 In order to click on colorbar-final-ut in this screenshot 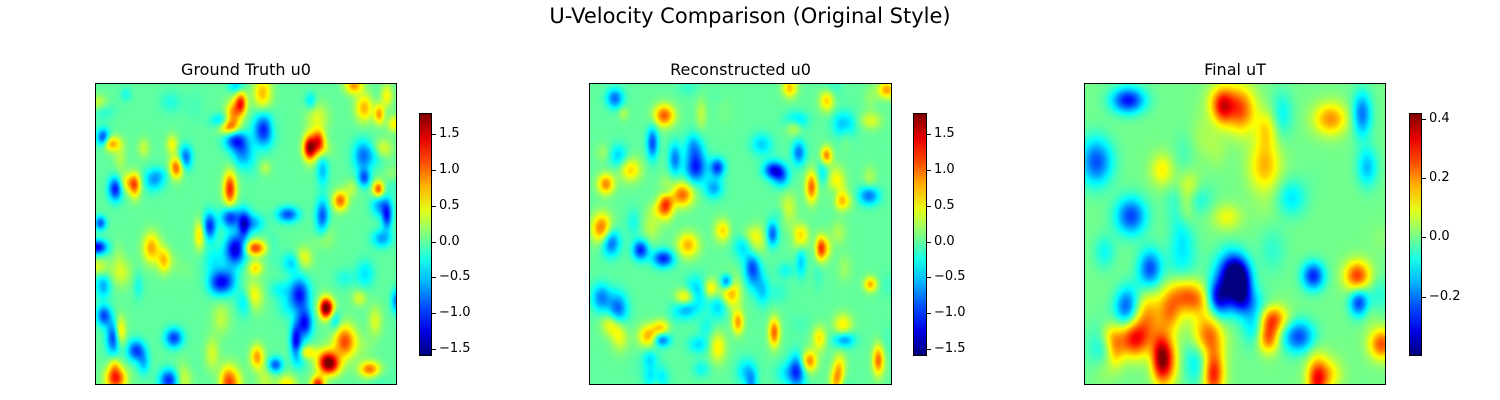, I will do `click(1415, 234)`.